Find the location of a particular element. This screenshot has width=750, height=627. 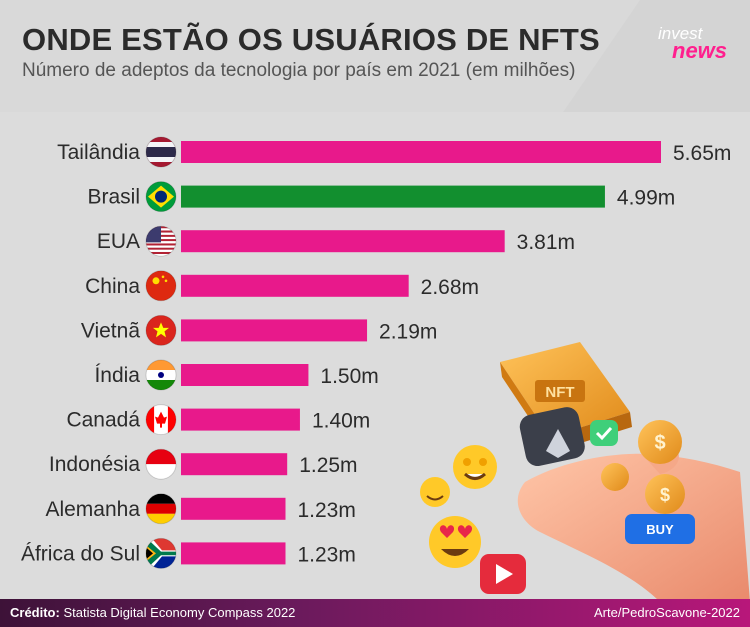

category-label: Índia is located at coordinates (117, 375).